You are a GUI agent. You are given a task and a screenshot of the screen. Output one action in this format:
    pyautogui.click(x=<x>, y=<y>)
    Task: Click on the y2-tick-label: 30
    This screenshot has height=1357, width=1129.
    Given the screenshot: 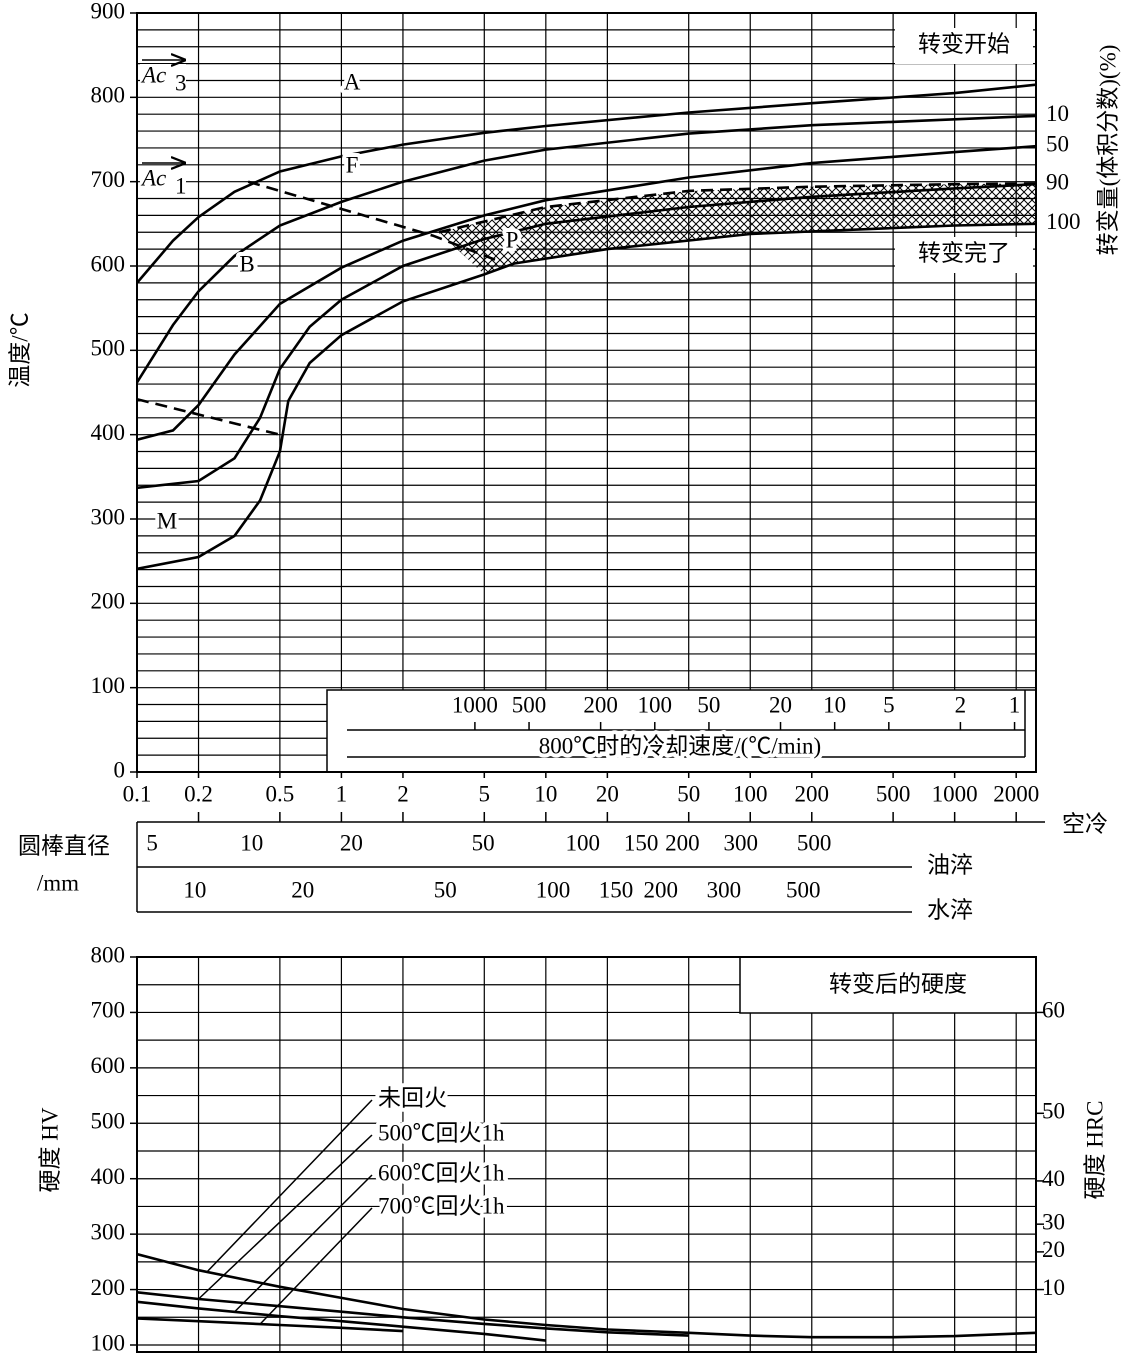 What is the action you would take?
    pyautogui.click(x=1053, y=1221)
    